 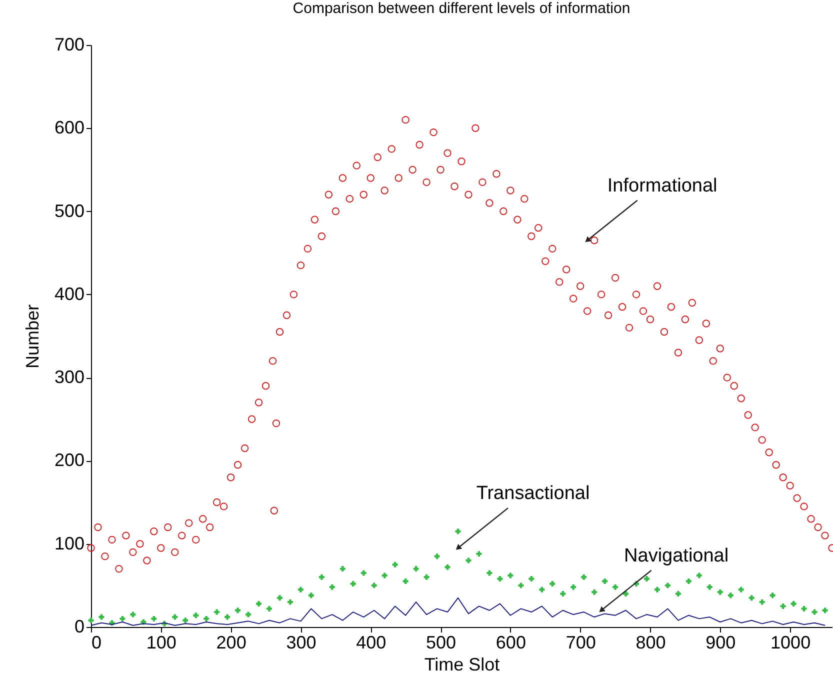 What do you see at coordinates (462, 664) in the screenshot?
I see `x-axis-title: Time Slot` at bounding box center [462, 664].